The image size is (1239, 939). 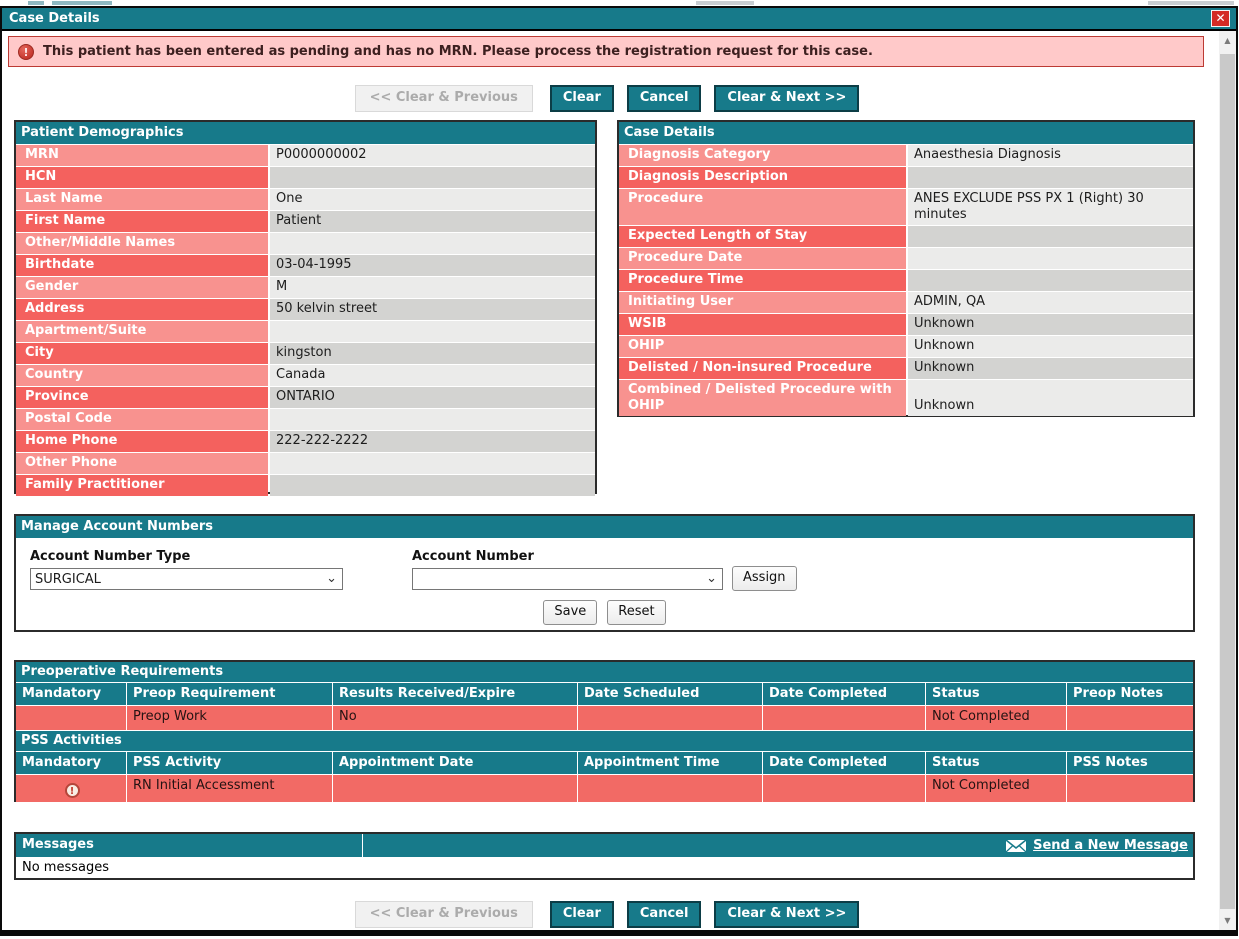 I want to click on table-row: Delisted / Non-insured Procedure Unknown, so click(x=906, y=368).